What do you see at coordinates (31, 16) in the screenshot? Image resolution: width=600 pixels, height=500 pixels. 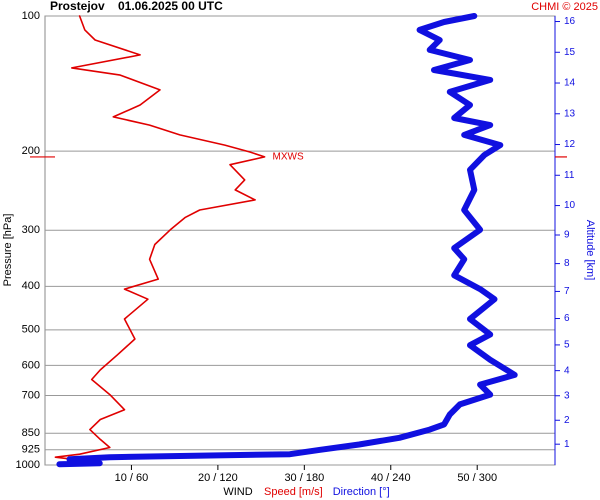 I see `y-tick-label: 100` at bounding box center [31, 16].